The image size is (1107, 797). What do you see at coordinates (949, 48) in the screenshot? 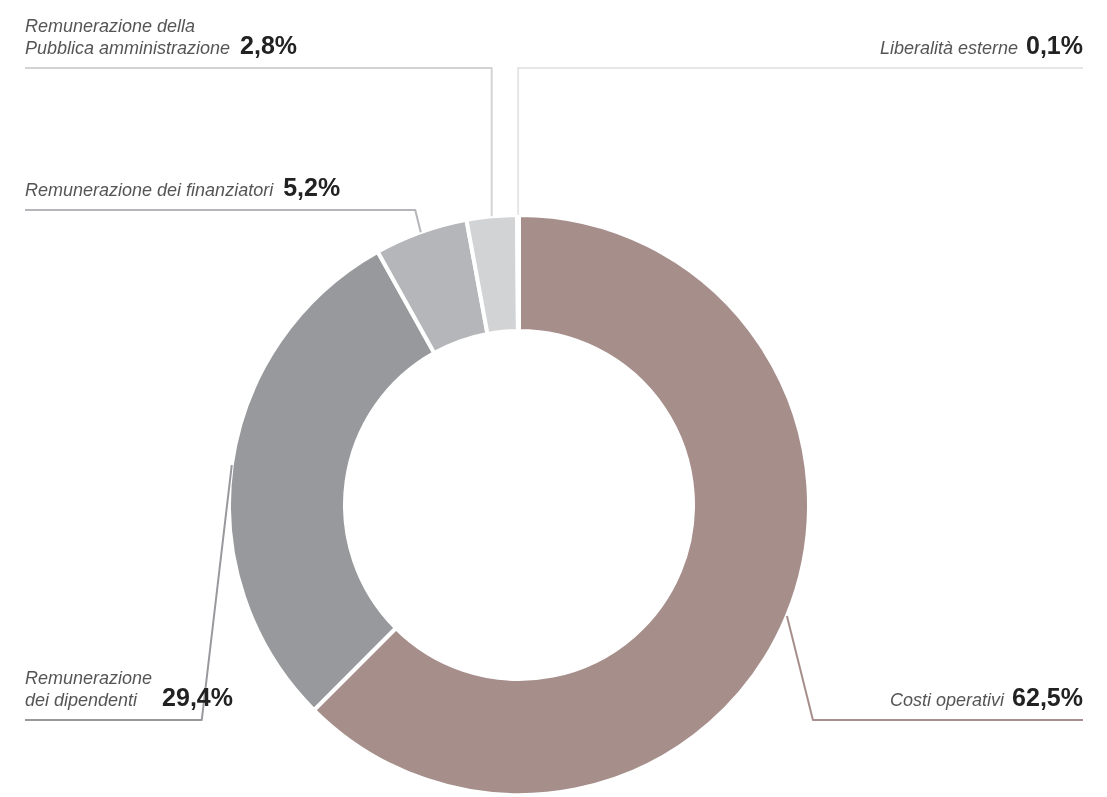
I see `slice-label: Liberalità esterne` at bounding box center [949, 48].